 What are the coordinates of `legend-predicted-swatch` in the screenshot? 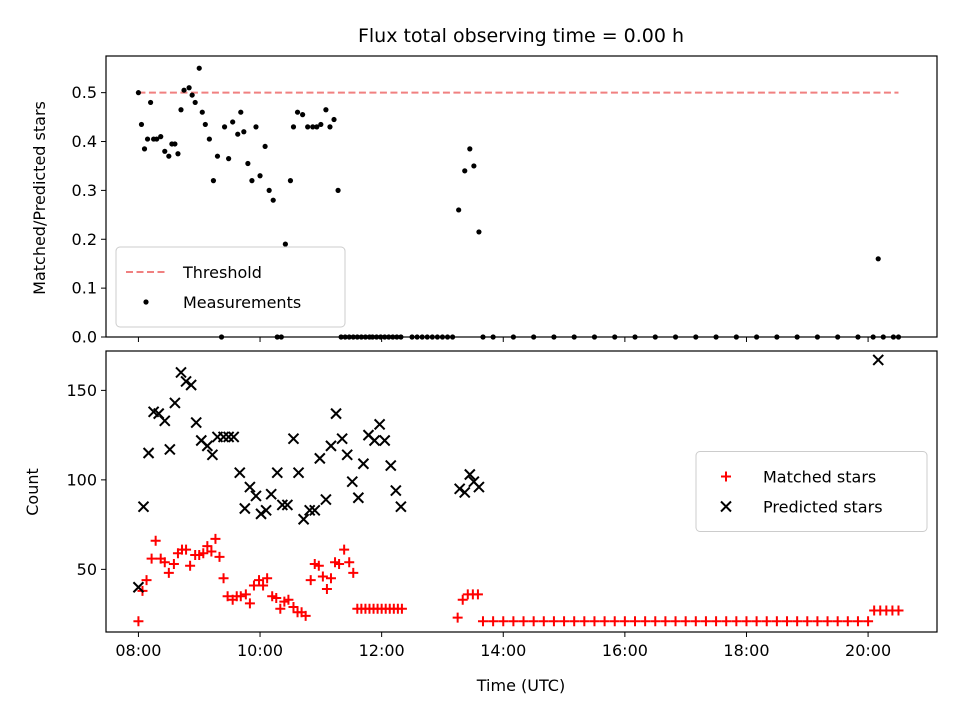 It's located at (726, 506).